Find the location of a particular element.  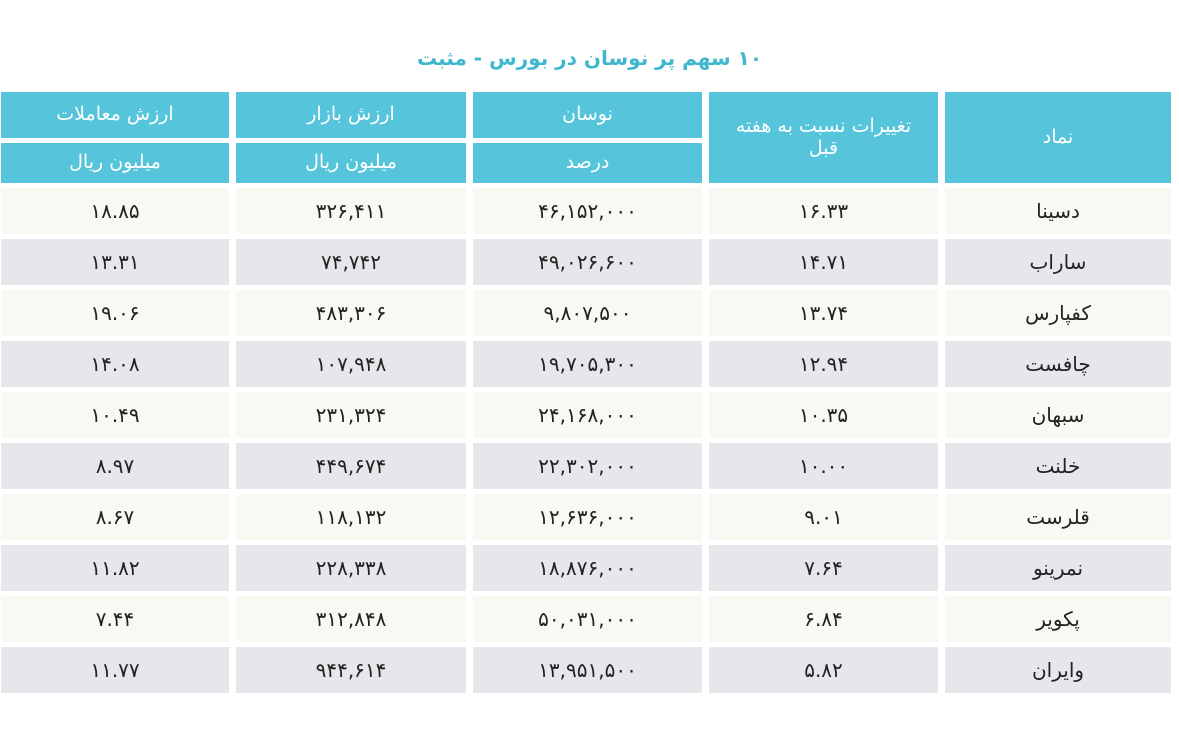

cell-trade-value: ۹۴۴,۶۱۴ is located at coordinates (351, 670).